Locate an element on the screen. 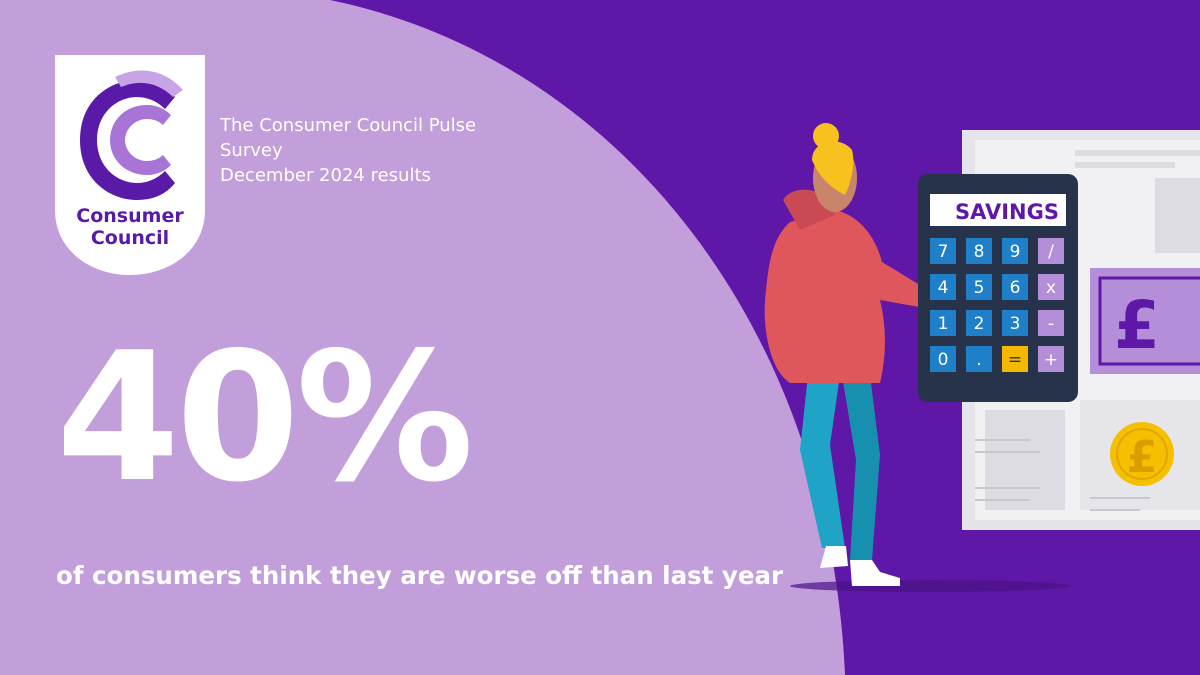 The image size is (1200, 675). logo-line-2: Council is located at coordinates (130, 238).